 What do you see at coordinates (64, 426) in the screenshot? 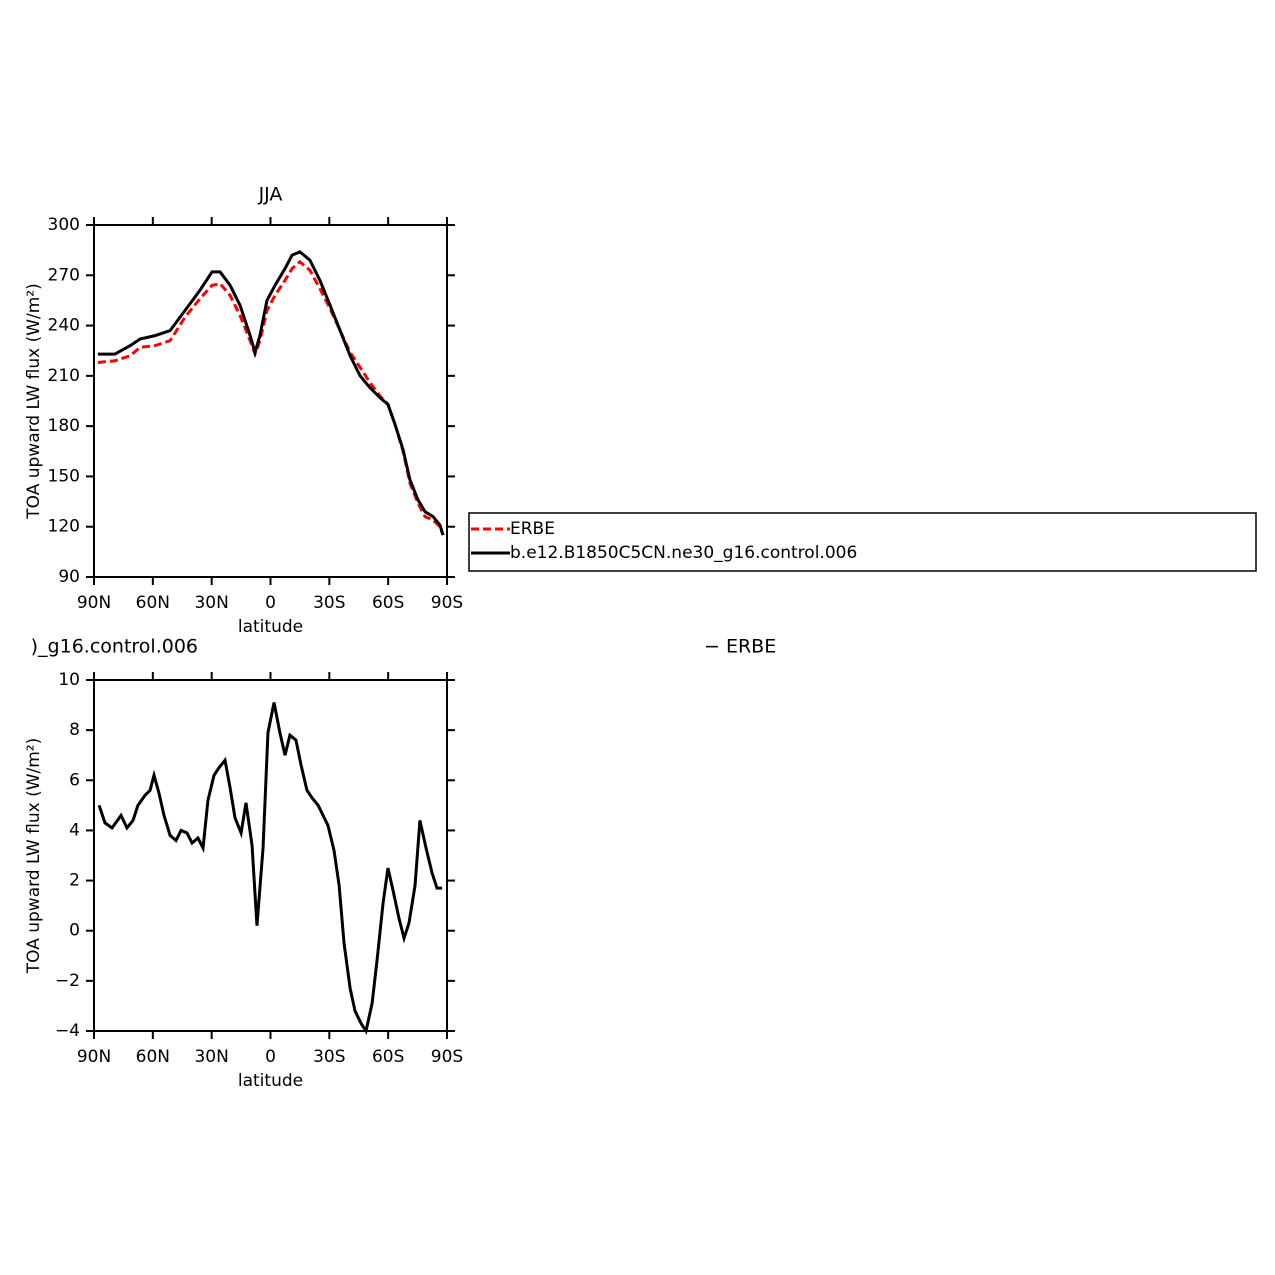
I see `y-tick-label: 180` at bounding box center [64, 426].